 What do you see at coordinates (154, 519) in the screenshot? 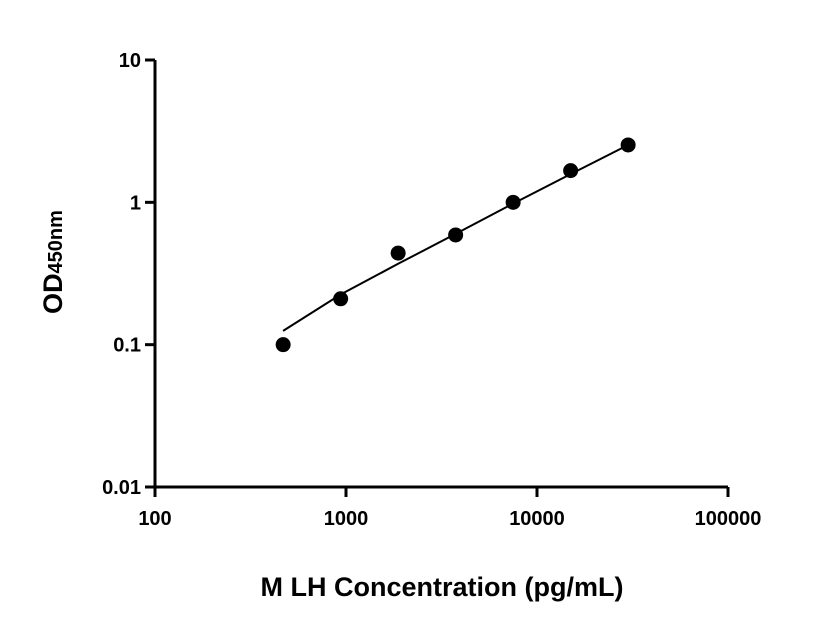
I see `x-tick-label: 100` at bounding box center [154, 519].